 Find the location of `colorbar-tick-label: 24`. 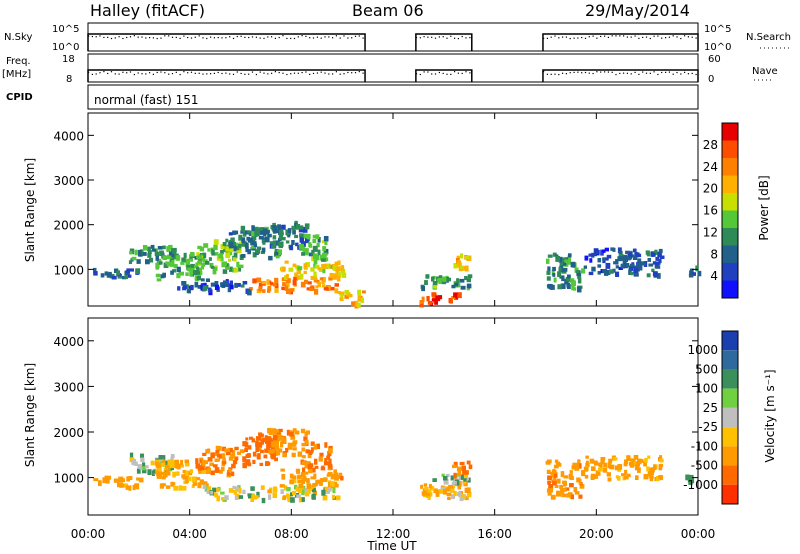

colorbar-tick-label: 24 is located at coordinates (710, 167).